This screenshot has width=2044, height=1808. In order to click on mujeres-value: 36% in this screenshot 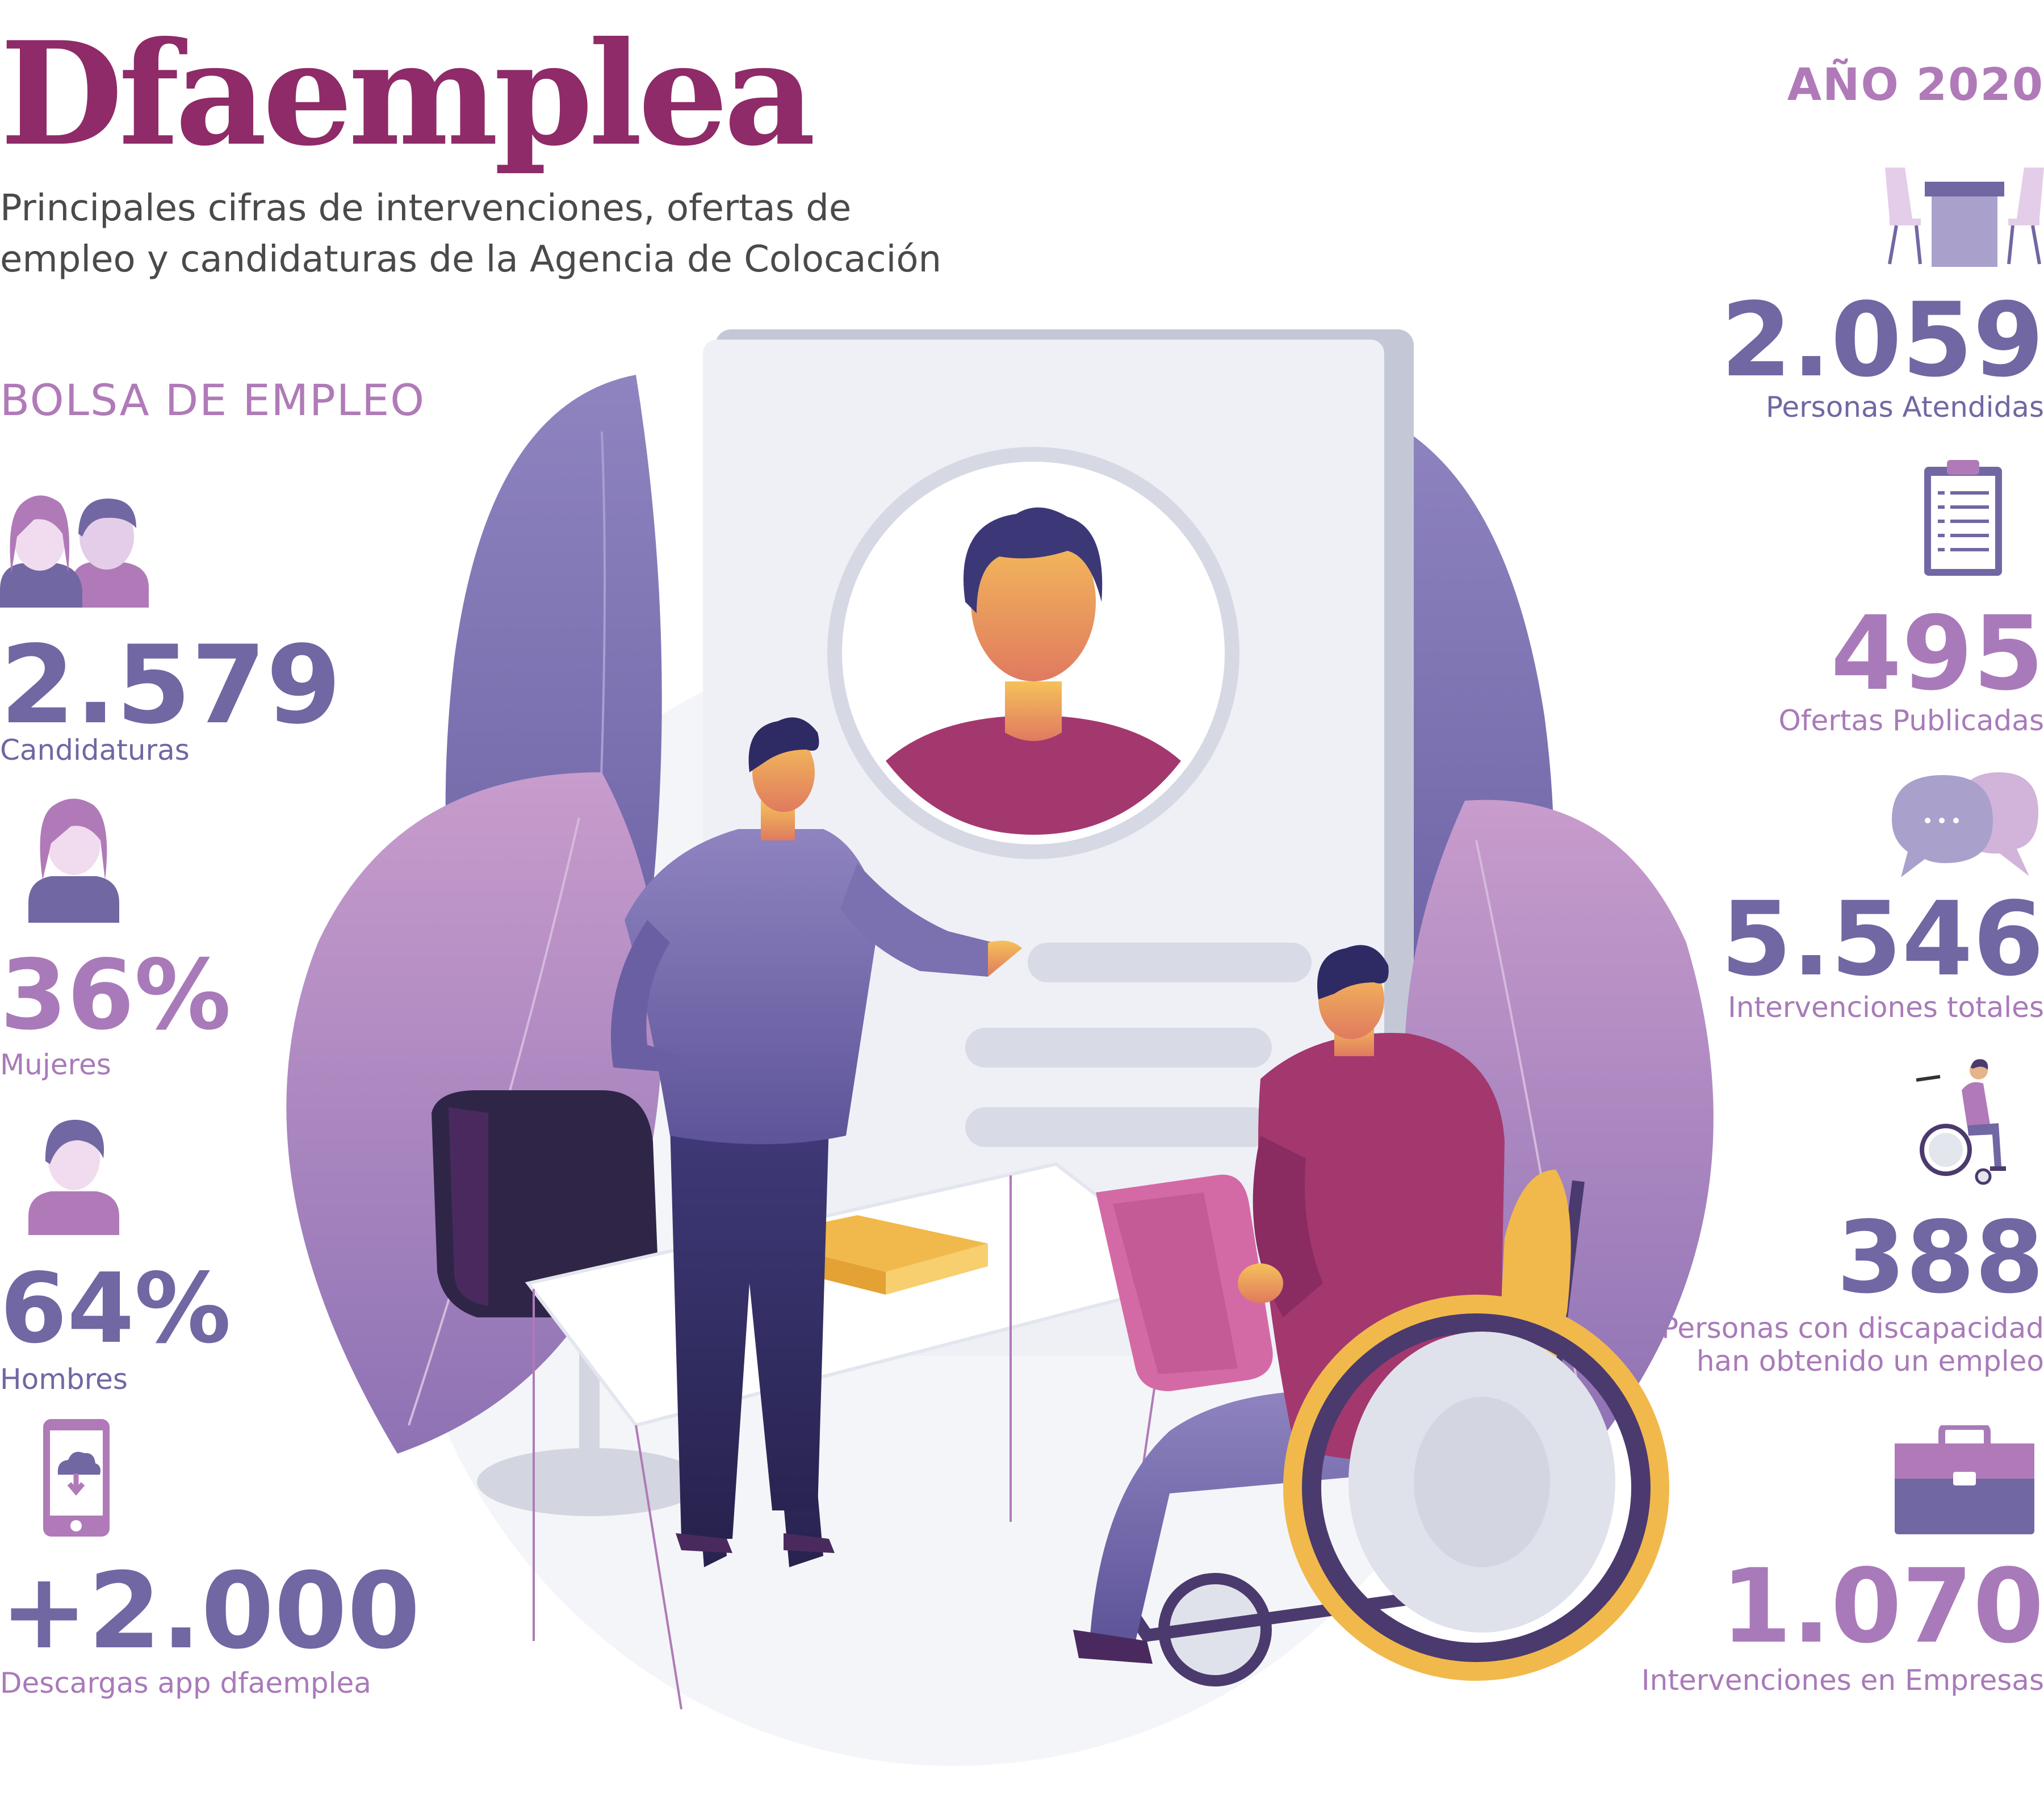, I will do `click(115, 996)`.